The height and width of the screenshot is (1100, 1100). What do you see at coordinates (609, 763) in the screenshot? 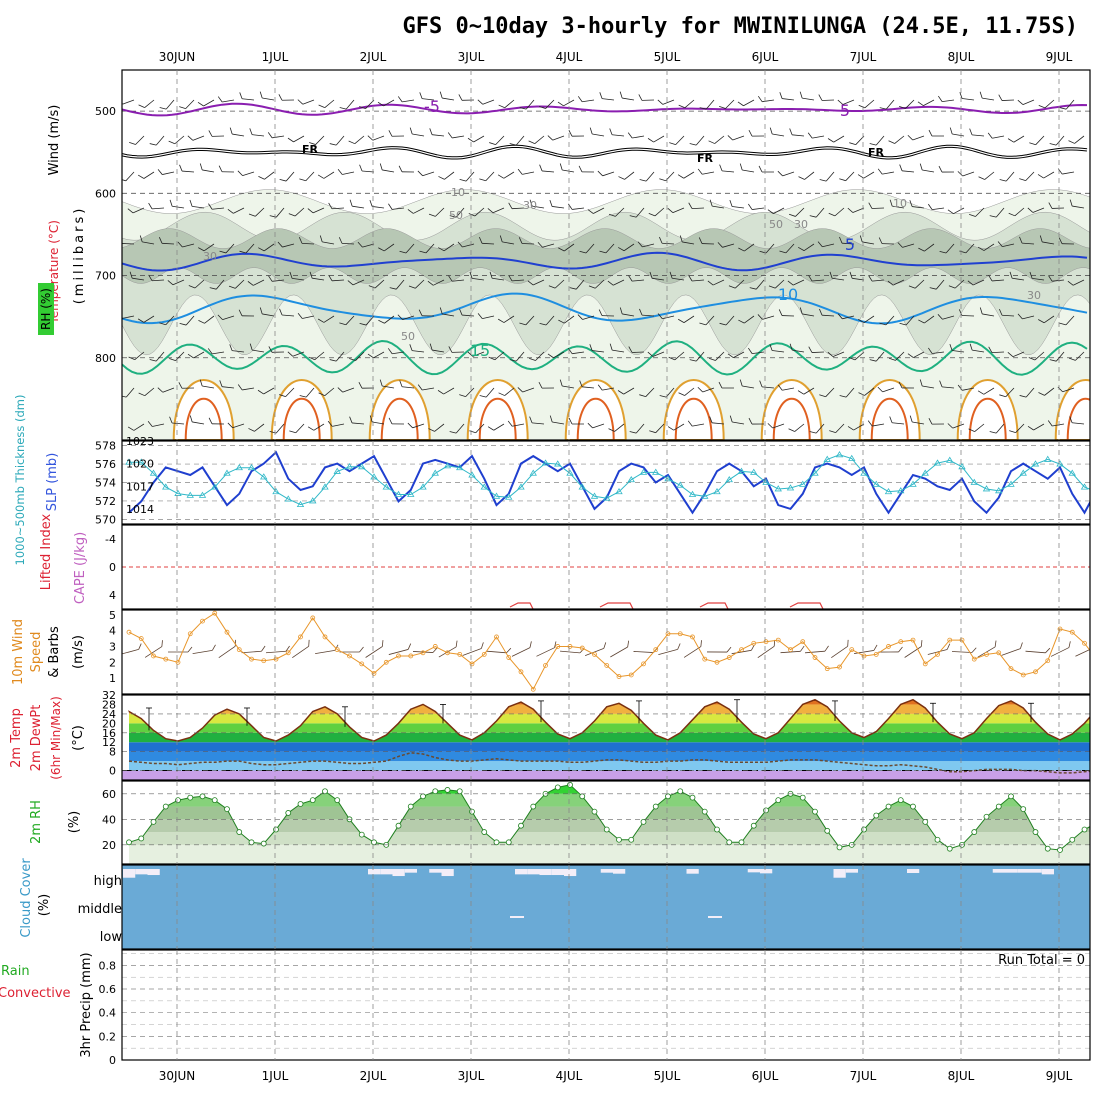
I see `dewpoint-line` at bounding box center [609, 763].